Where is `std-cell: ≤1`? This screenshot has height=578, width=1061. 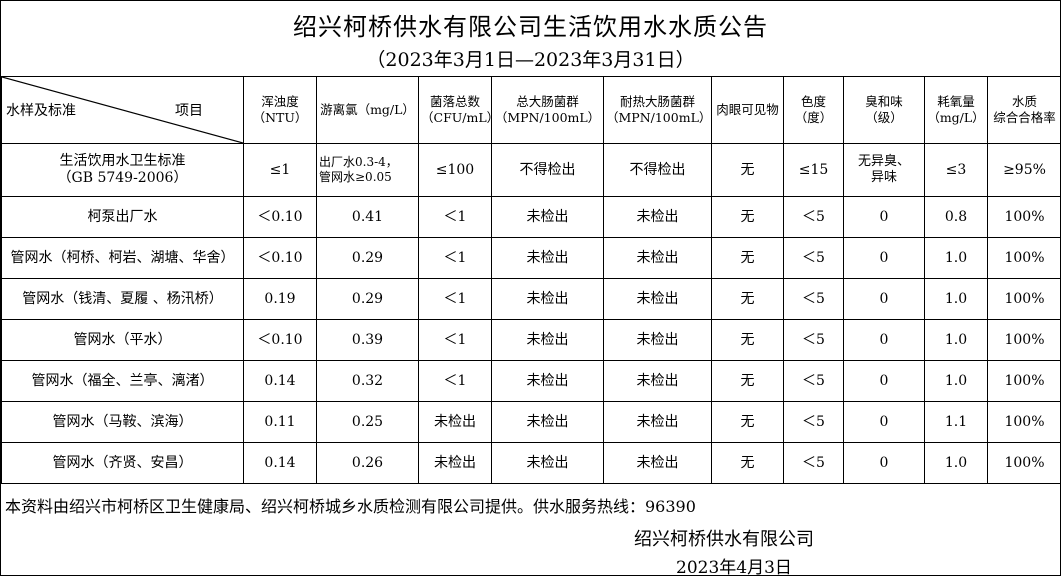
std-cell: ≤1 is located at coordinates (280, 170).